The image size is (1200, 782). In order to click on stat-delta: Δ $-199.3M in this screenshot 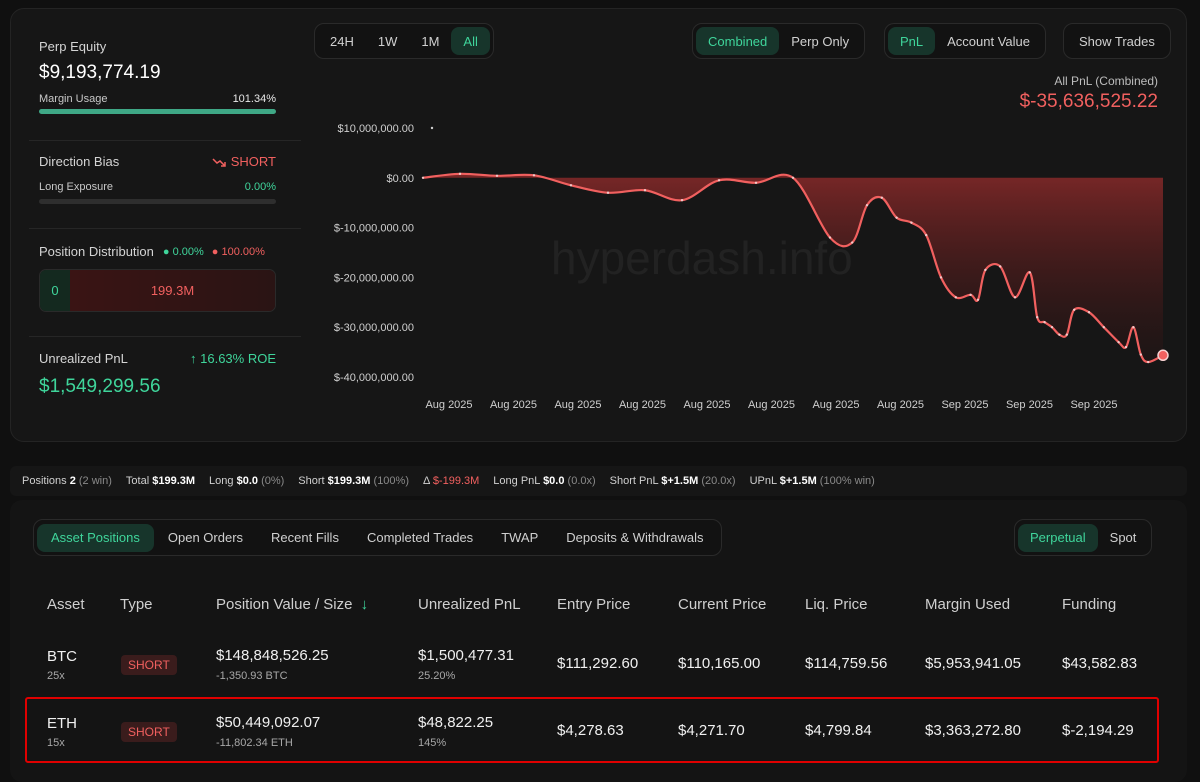, I will do `click(451, 481)`.